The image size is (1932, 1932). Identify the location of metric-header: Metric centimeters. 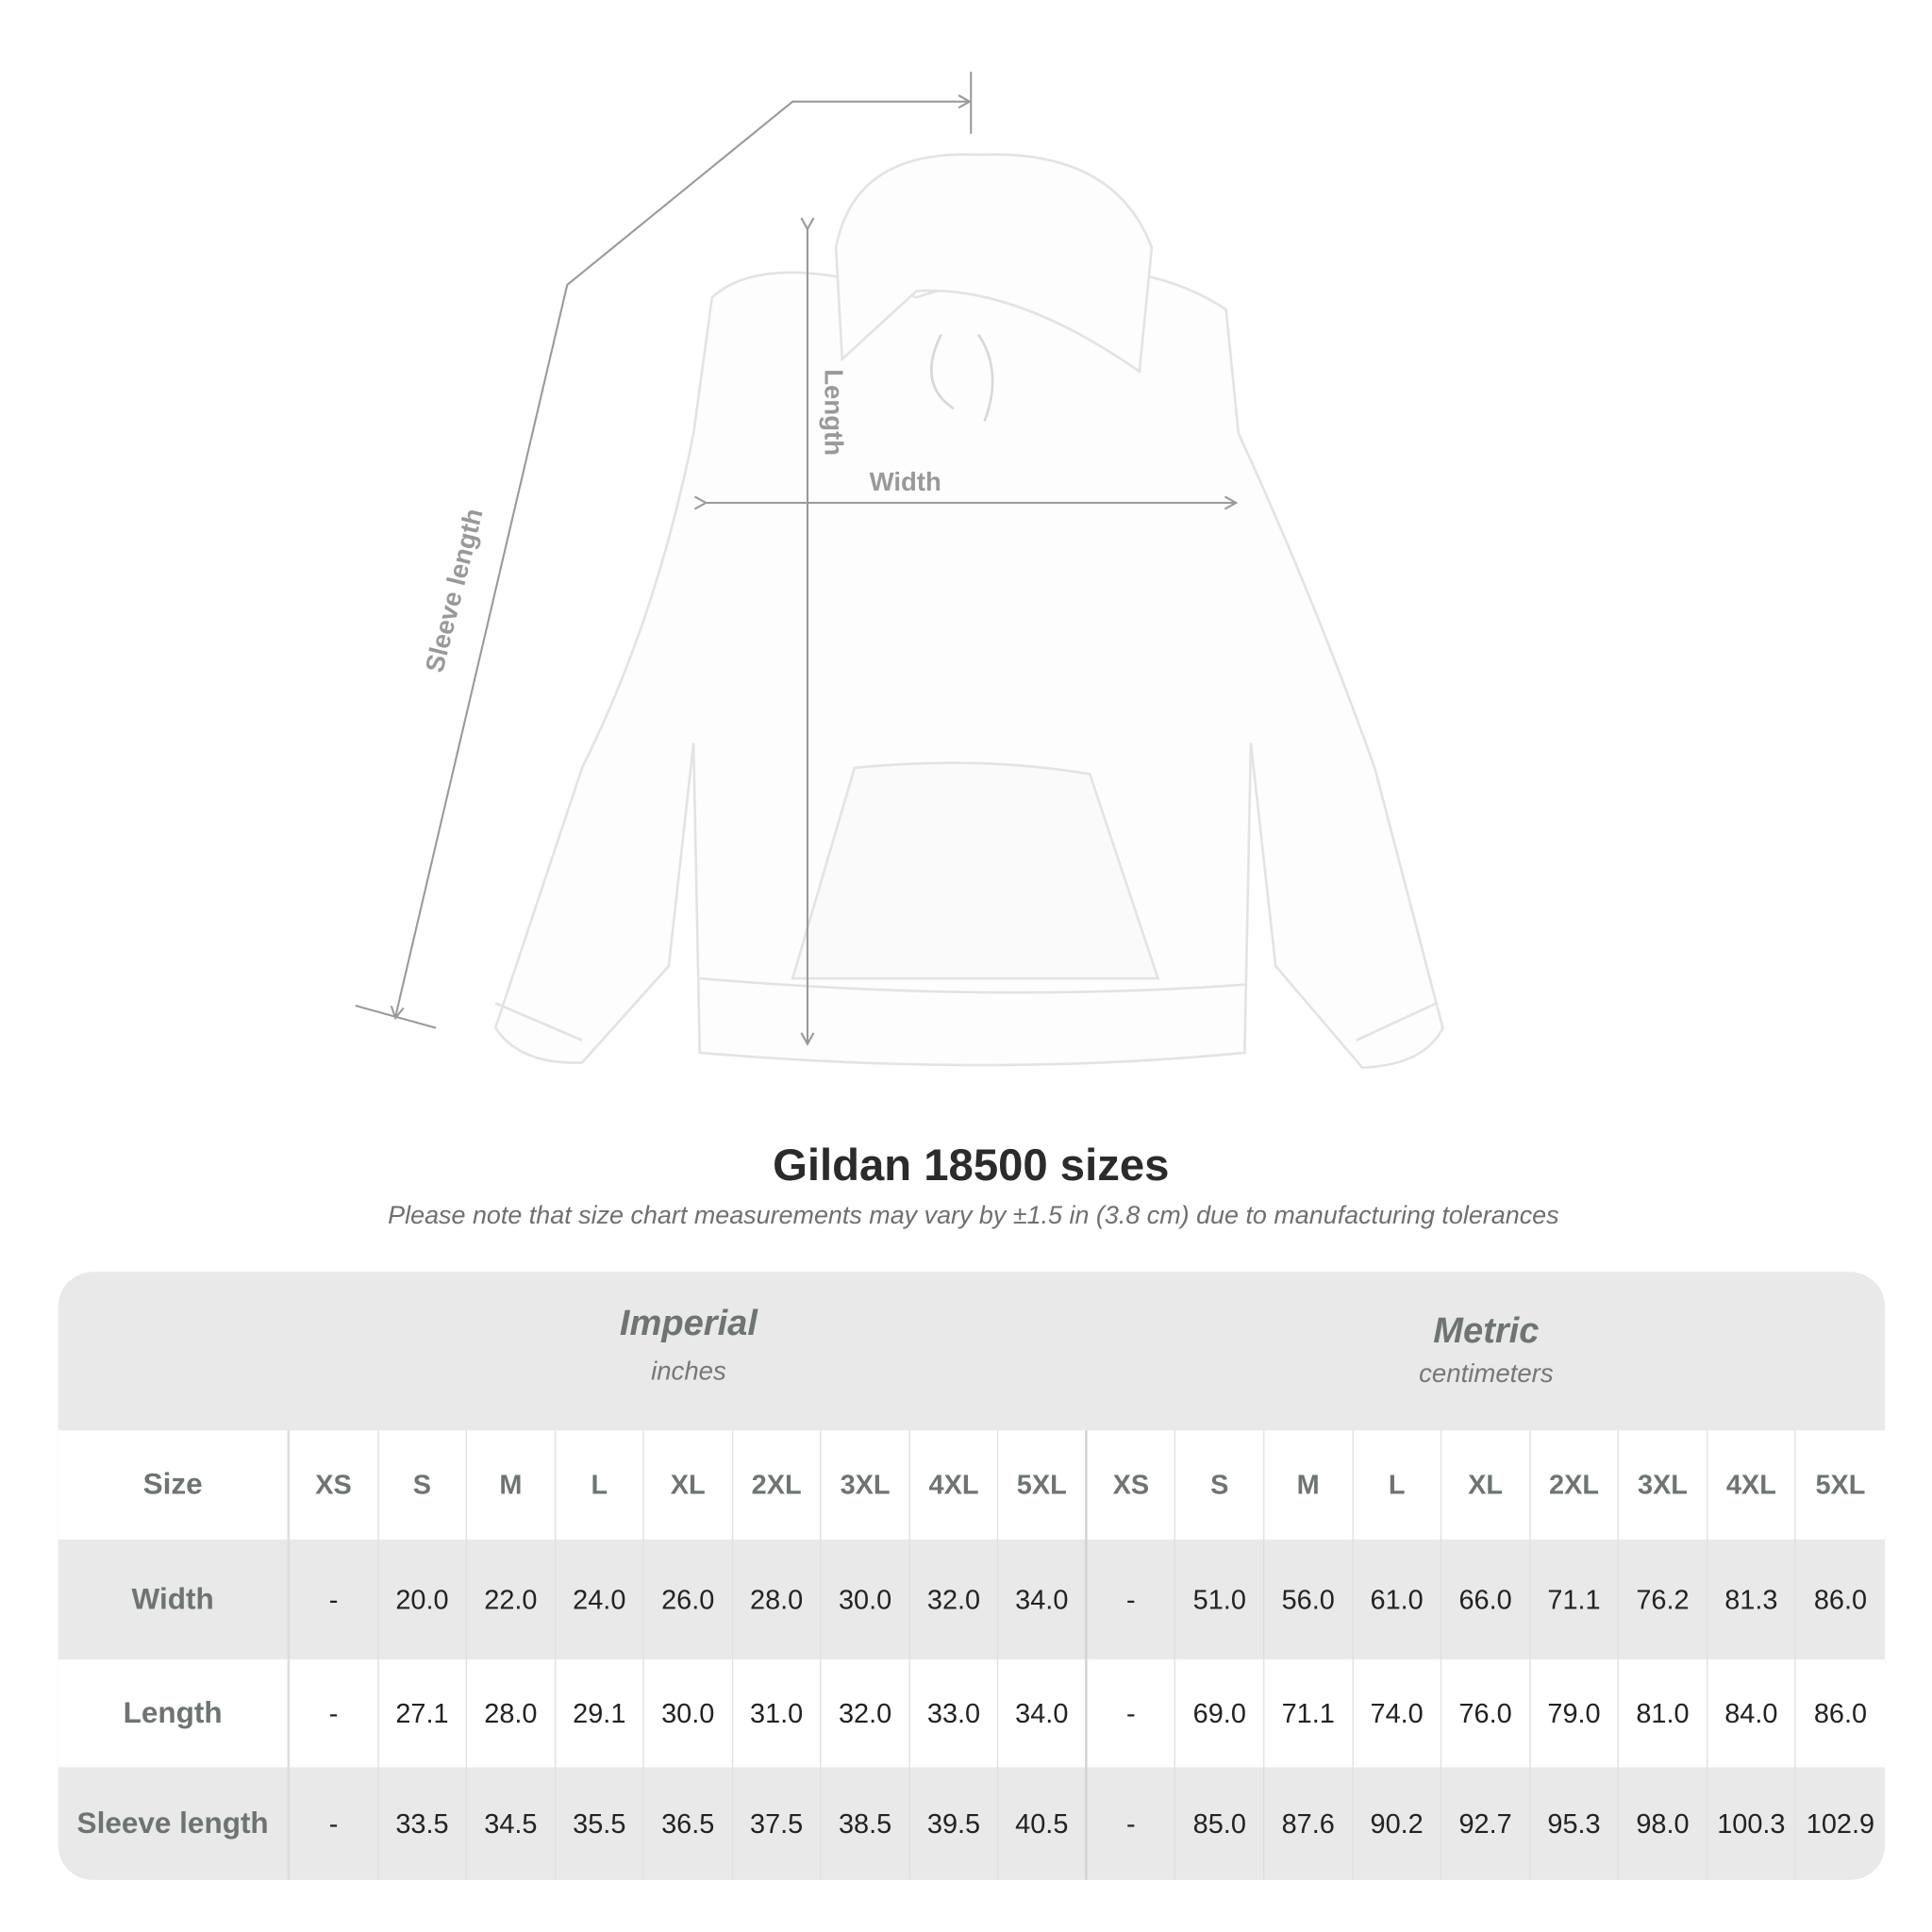
(1486, 1351).